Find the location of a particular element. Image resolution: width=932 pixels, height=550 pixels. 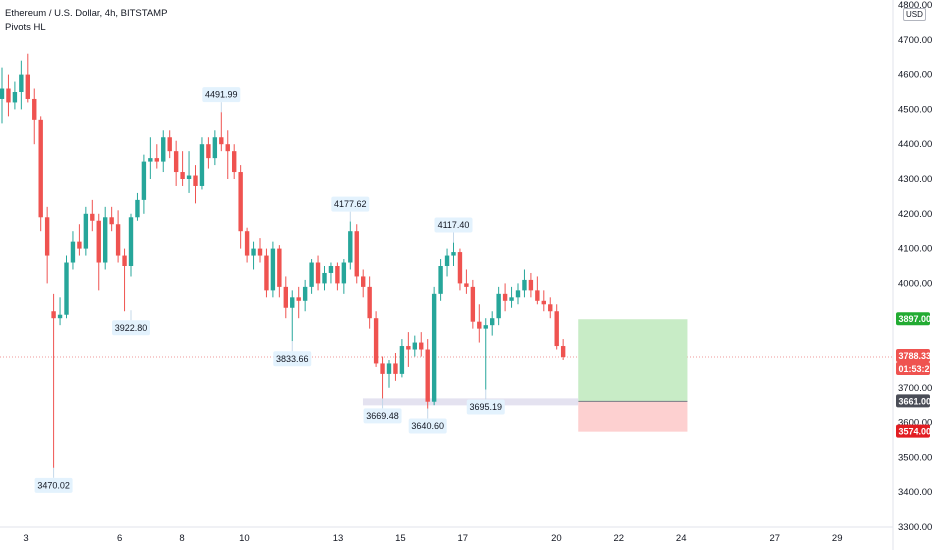

y-tick-label: 4700.00 is located at coordinates (915, 40).